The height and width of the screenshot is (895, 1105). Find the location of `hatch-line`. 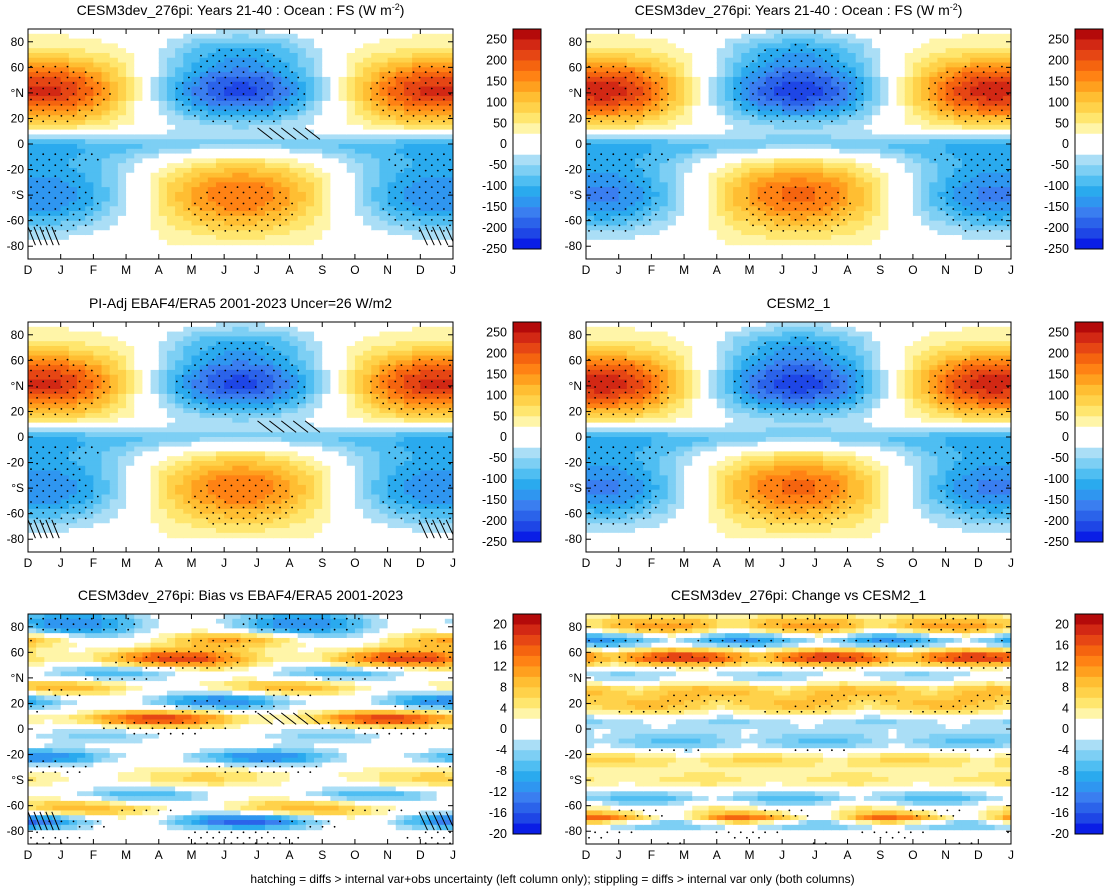

hatch-line is located at coordinates (265, 133).